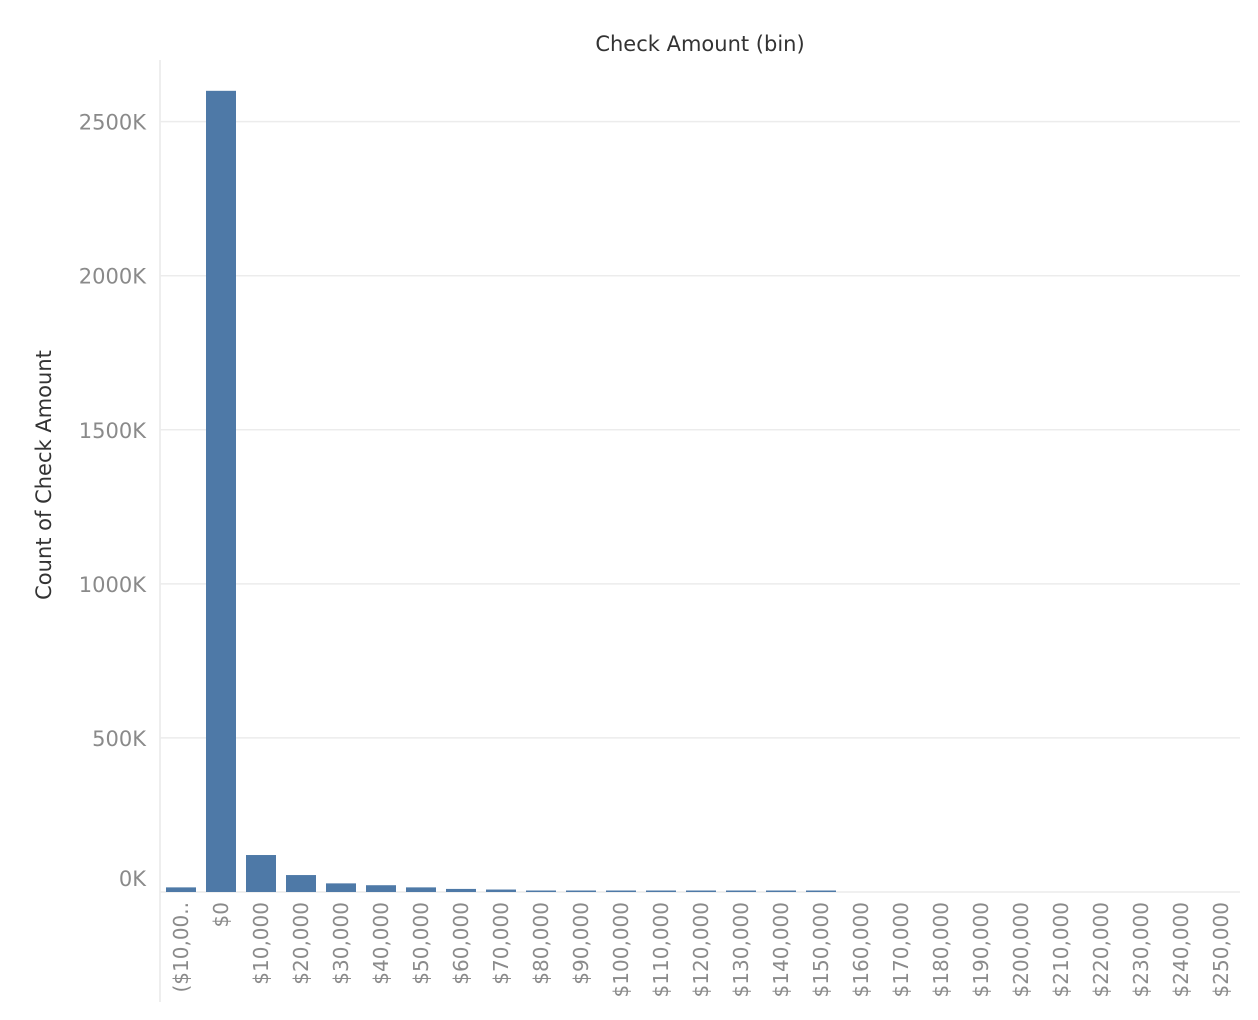 This screenshot has width=1258, height=1020. I want to click on y-tick-label: 2500K, so click(113, 123).